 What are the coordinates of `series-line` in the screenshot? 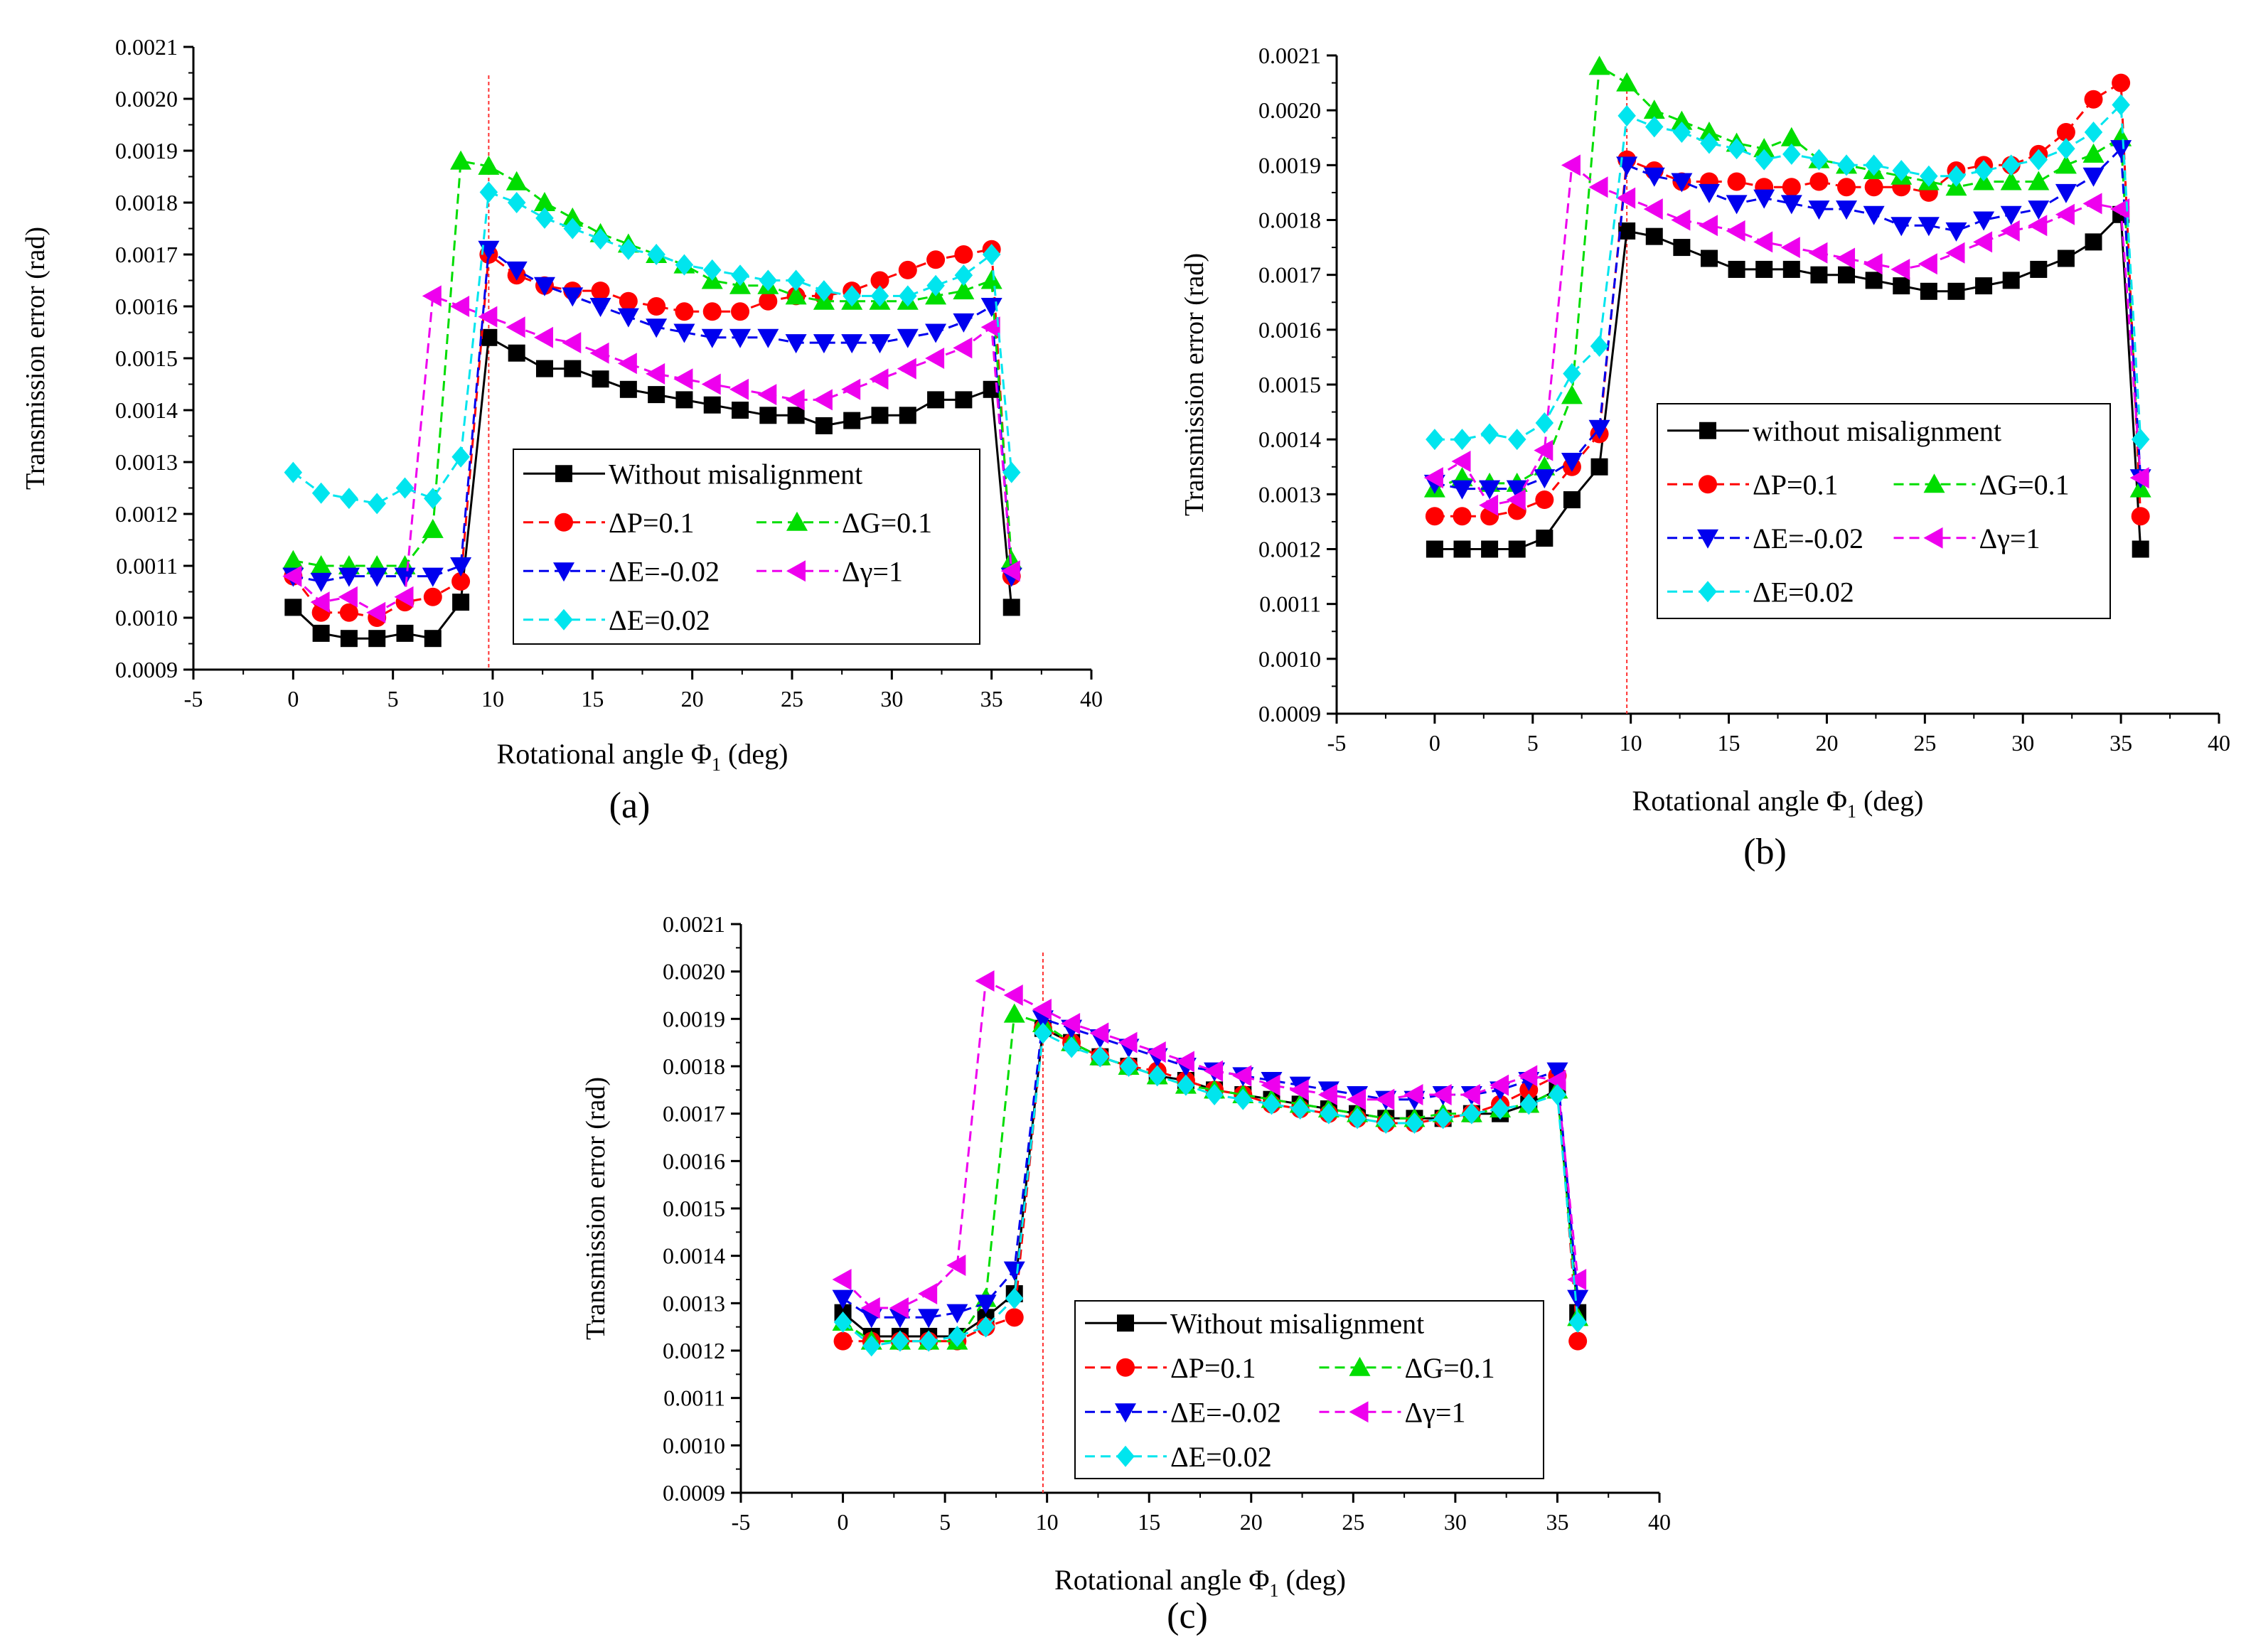 It's located at (1211, 1184).